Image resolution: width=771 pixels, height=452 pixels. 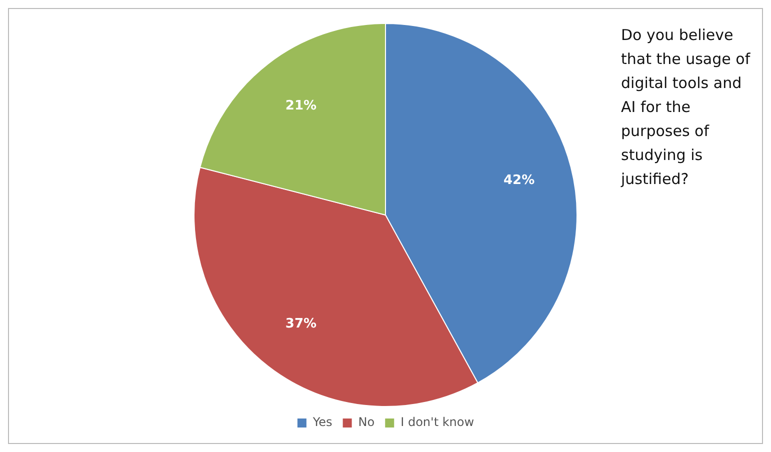 What do you see at coordinates (322, 422) in the screenshot?
I see `legend-label: Yes` at bounding box center [322, 422].